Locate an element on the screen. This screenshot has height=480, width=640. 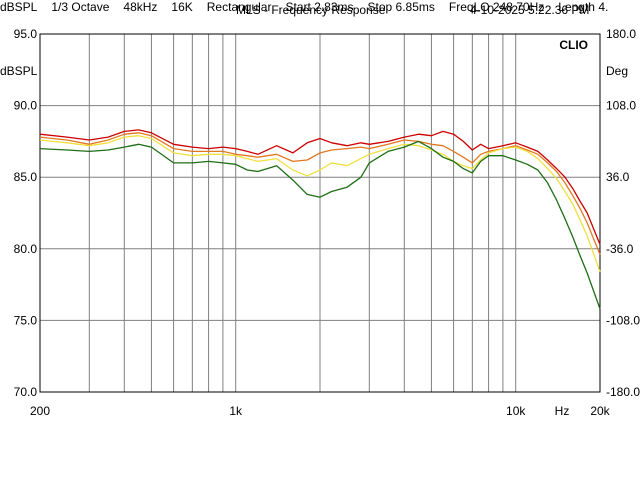
y-right-tick-label: -180.0 is located at coordinates (623, 392).